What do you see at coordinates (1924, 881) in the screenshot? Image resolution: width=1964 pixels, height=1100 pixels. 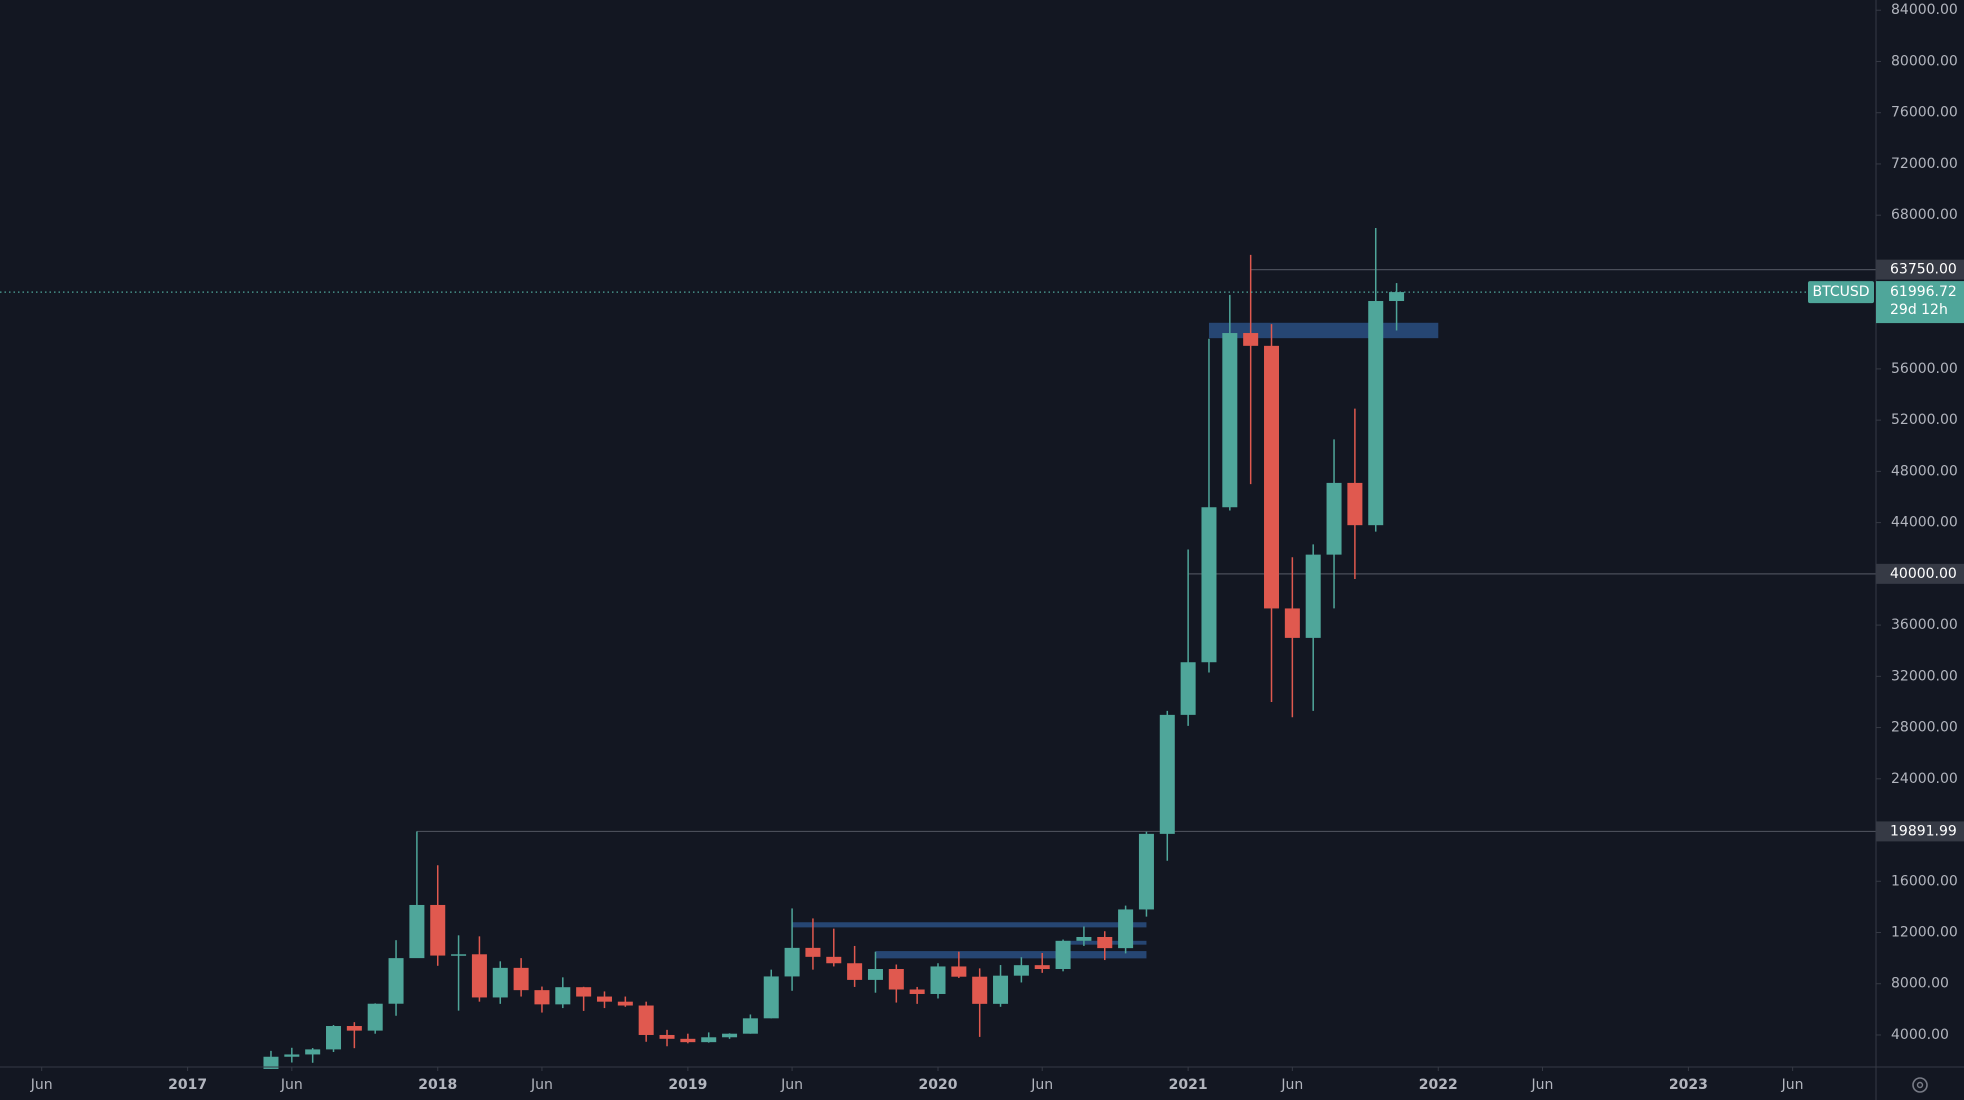 I see `y-tick-label: 16000.00` at bounding box center [1924, 881].